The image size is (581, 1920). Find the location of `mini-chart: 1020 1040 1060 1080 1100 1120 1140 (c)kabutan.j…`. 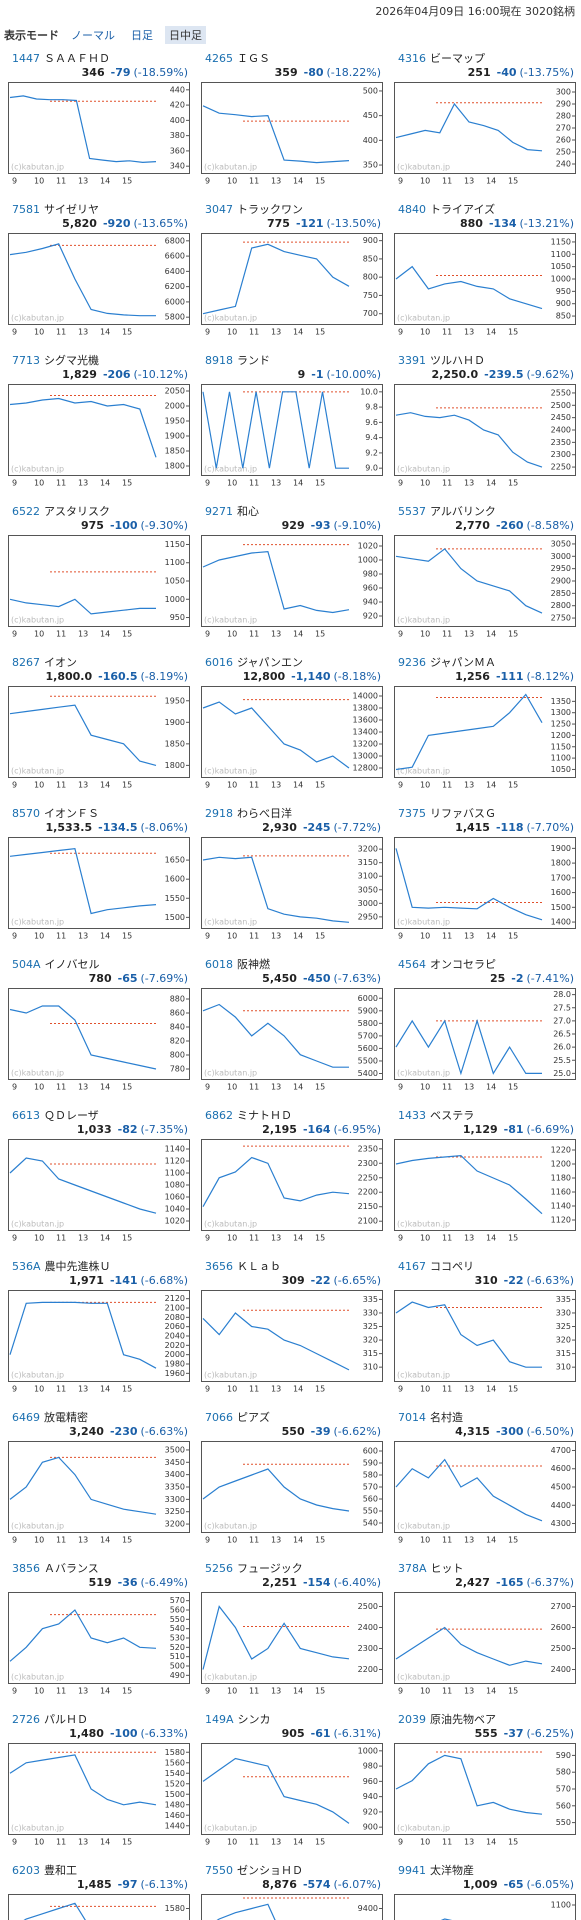

mini-chart: 1020 1040 1060 1080 1100 1120 1140 (c)kabutan.j… is located at coordinates (99, 1192).